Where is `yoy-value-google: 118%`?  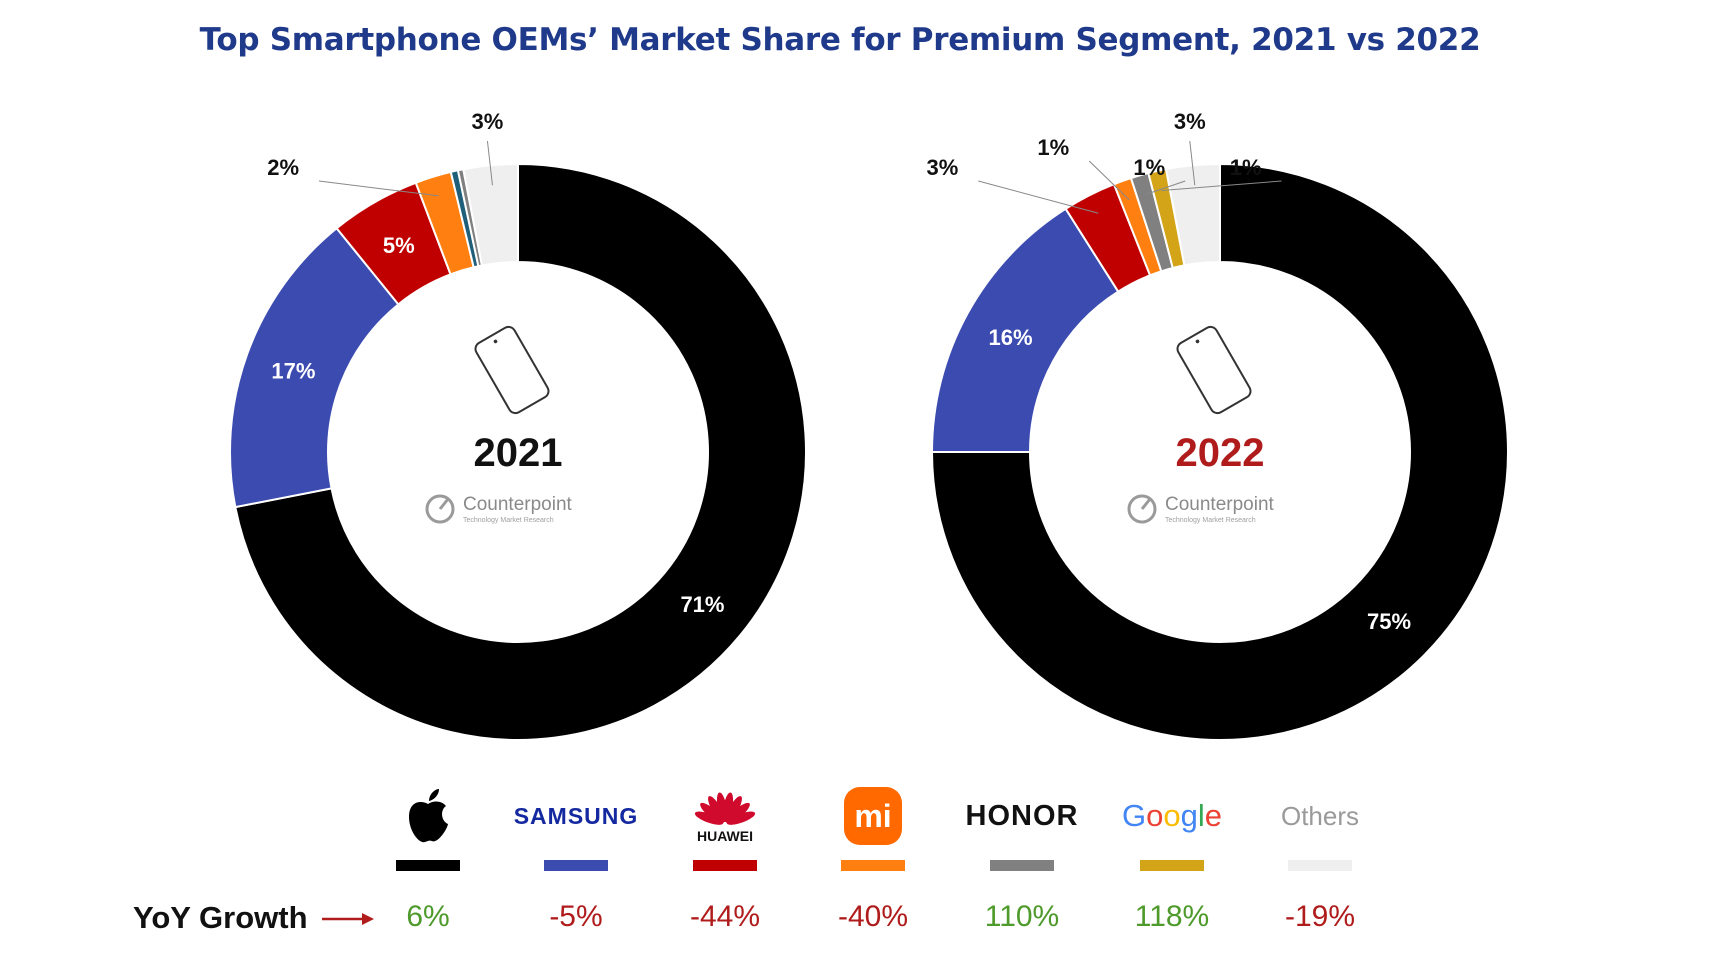
yoy-value-google: 118% is located at coordinates (1172, 916).